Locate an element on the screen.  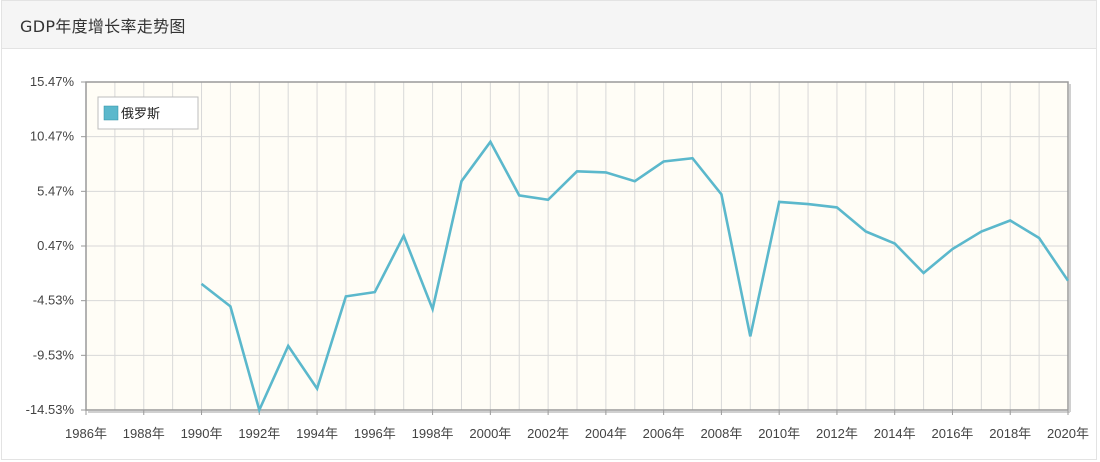
x-tick-label: 2012年 is located at coordinates (837, 433).